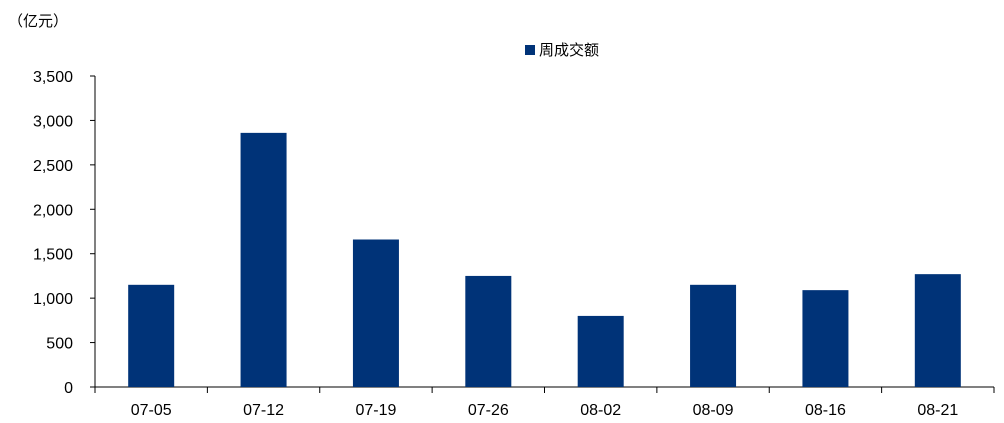  Describe the element at coordinates (53, 255) in the screenshot. I see `y-tick-label: 1,500` at that location.